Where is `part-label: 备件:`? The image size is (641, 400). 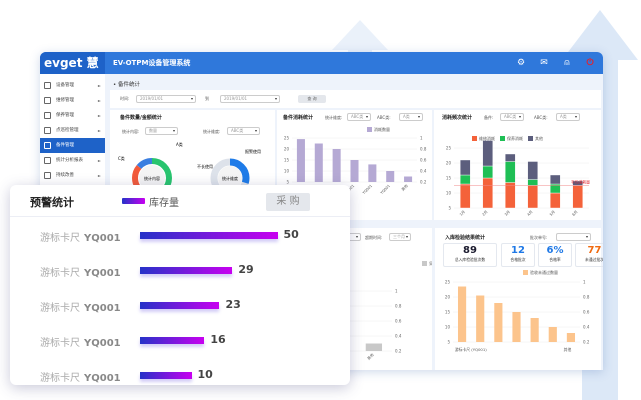 part-label: 备件: is located at coordinates (489, 117).